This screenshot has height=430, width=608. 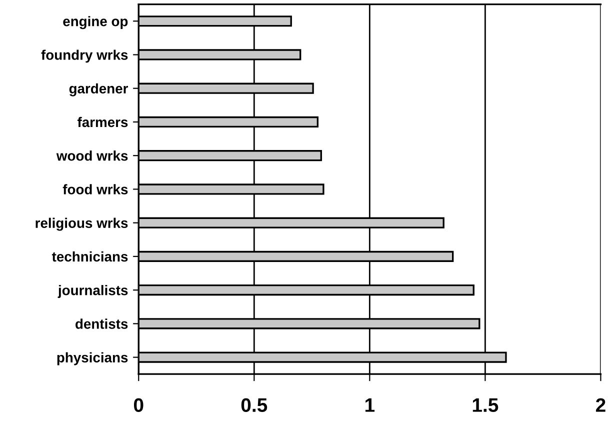 I want to click on y-tick-label: engine op, so click(x=95, y=23).